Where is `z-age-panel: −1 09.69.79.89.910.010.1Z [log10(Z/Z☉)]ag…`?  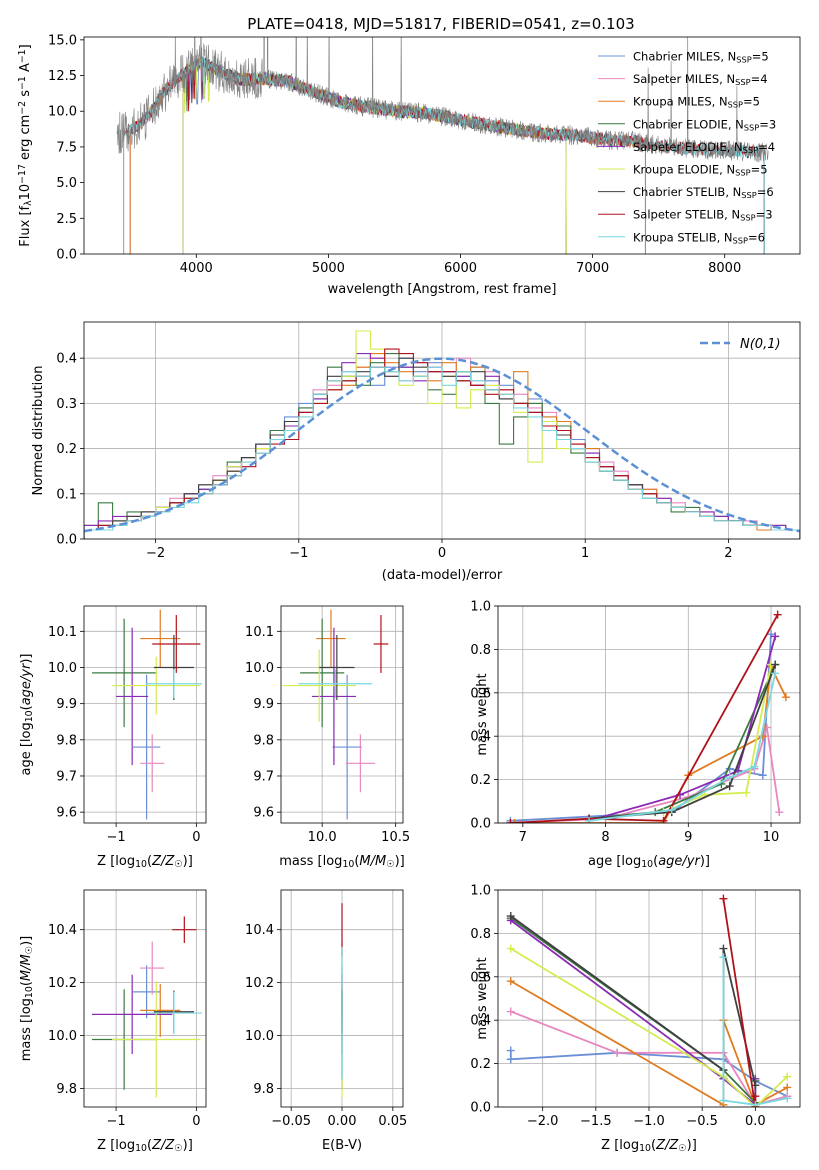
z-age-panel: −1 09.69.79.89.910.010.1Z [log10(Z/Z☉)]ag… is located at coordinates (113, 737).